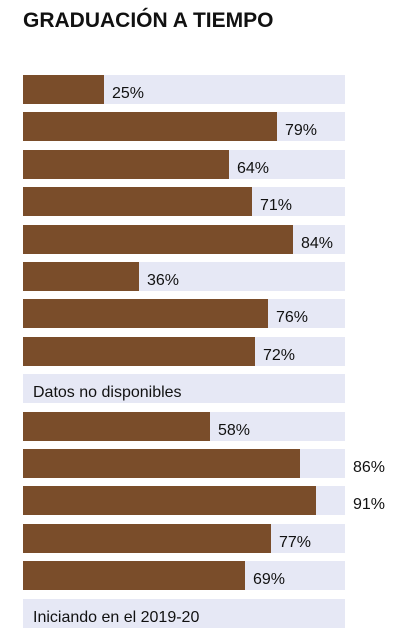 This screenshot has height=628, width=396. I want to click on bar-row: 76%, so click(184, 314).